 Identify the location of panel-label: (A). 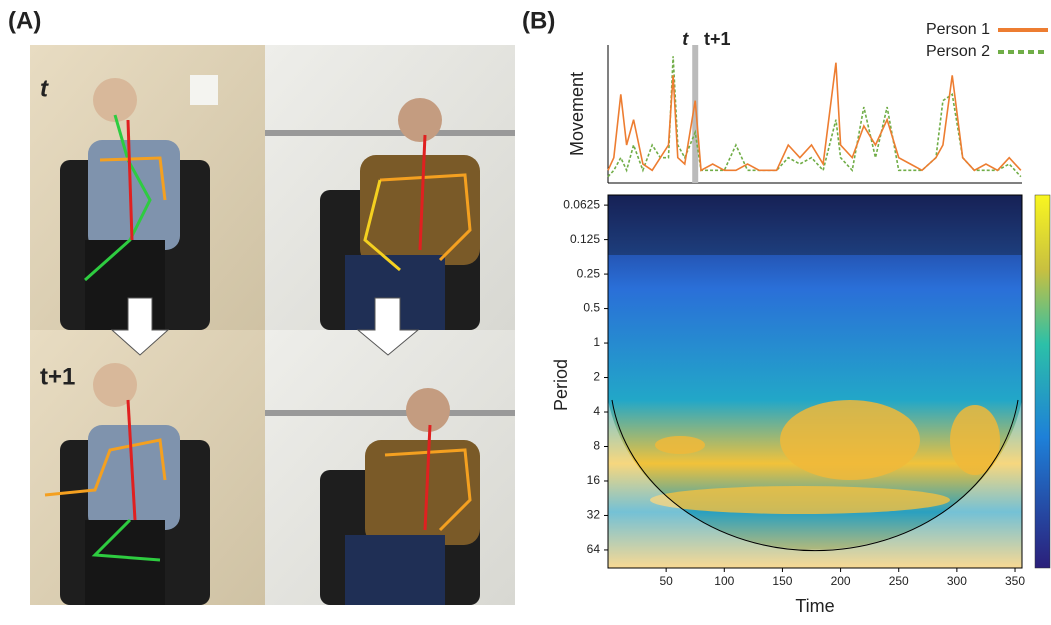
(24, 20).